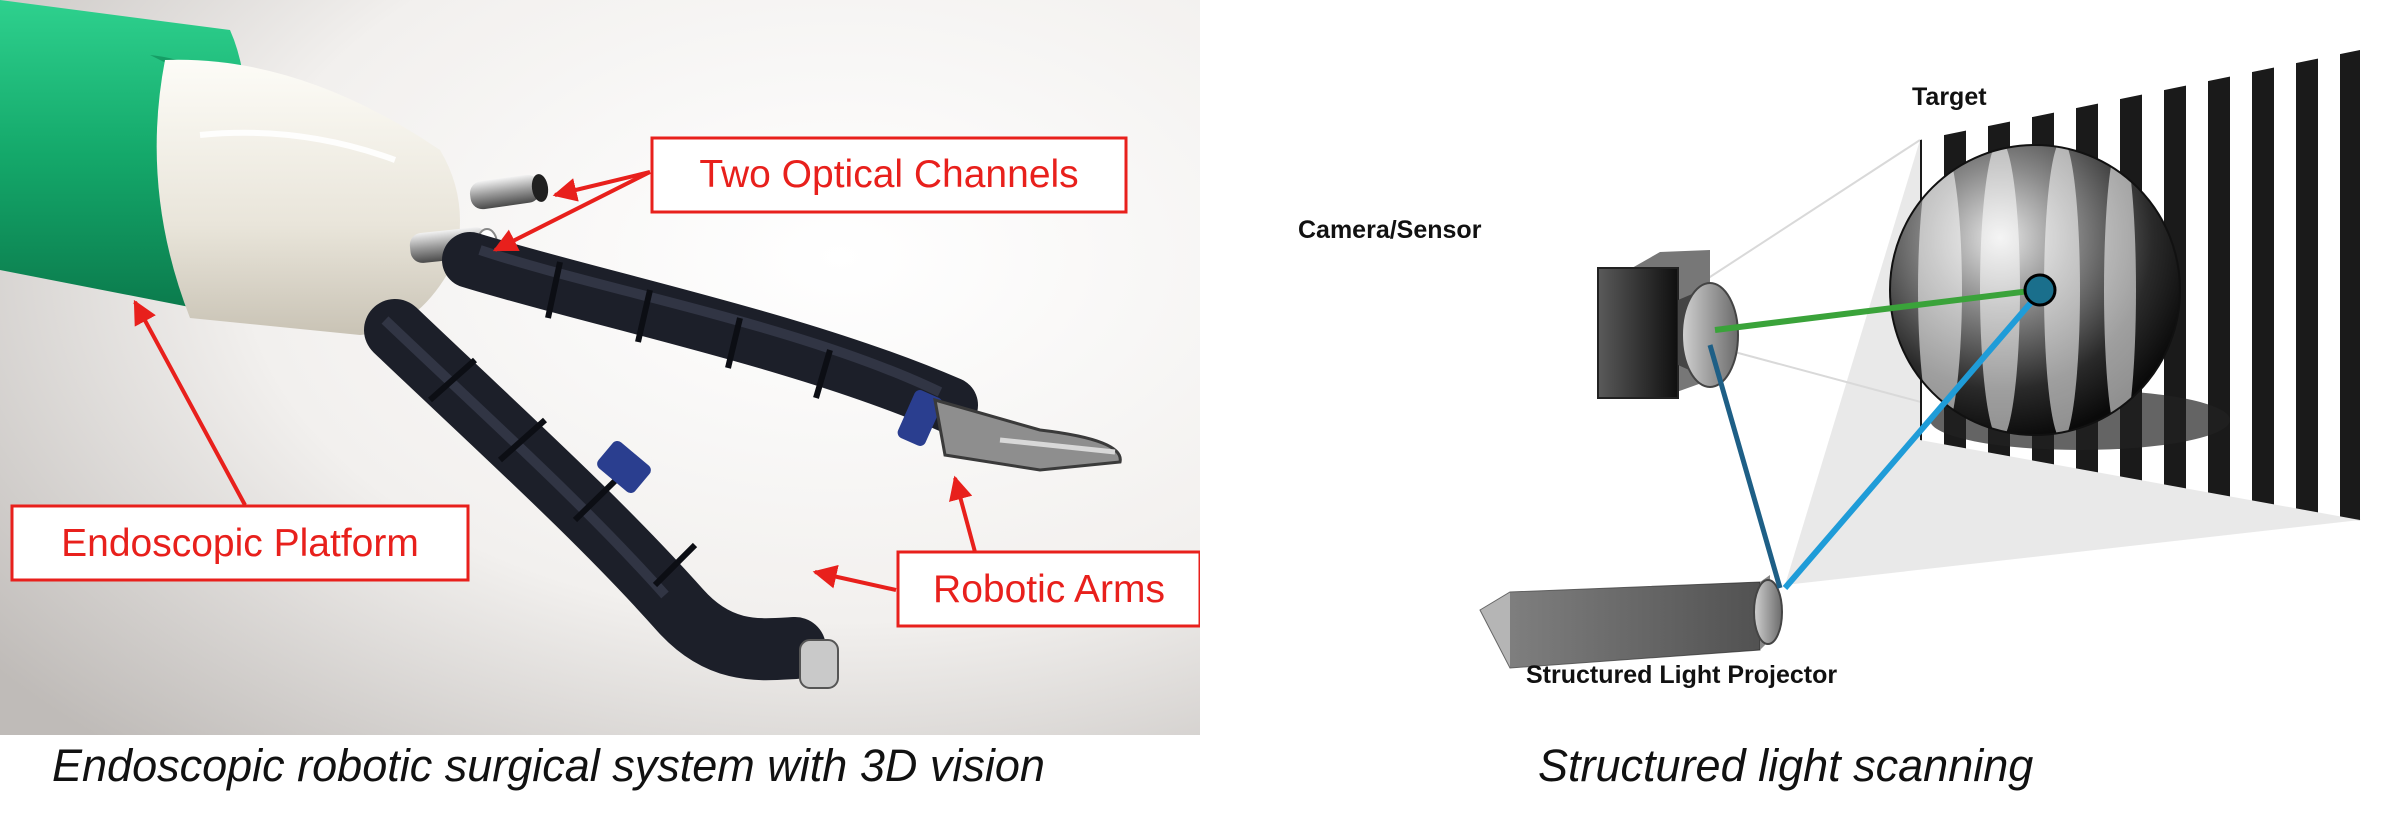 The height and width of the screenshot is (830, 2400). Describe the element at coordinates (819, 664) in the screenshot. I see `lower-arm-pin` at that location.